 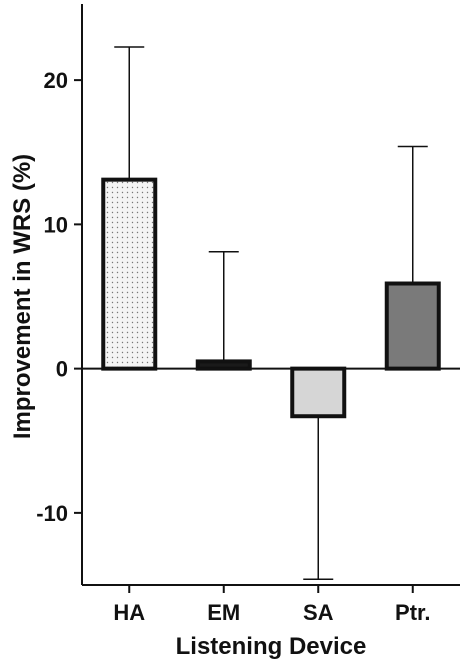 What do you see at coordinates (129, 612) in the screenshot?
I see `x-tick-label: HA` at bounding box center [129, 612].